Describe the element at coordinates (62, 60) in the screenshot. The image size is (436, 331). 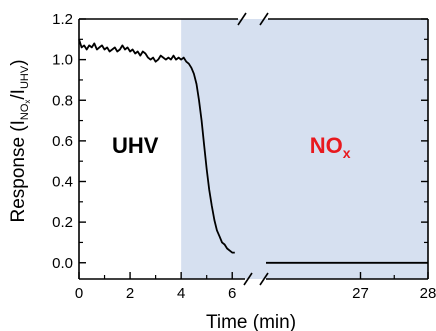
I see `y-tick-label-5: 1.0` at that location.